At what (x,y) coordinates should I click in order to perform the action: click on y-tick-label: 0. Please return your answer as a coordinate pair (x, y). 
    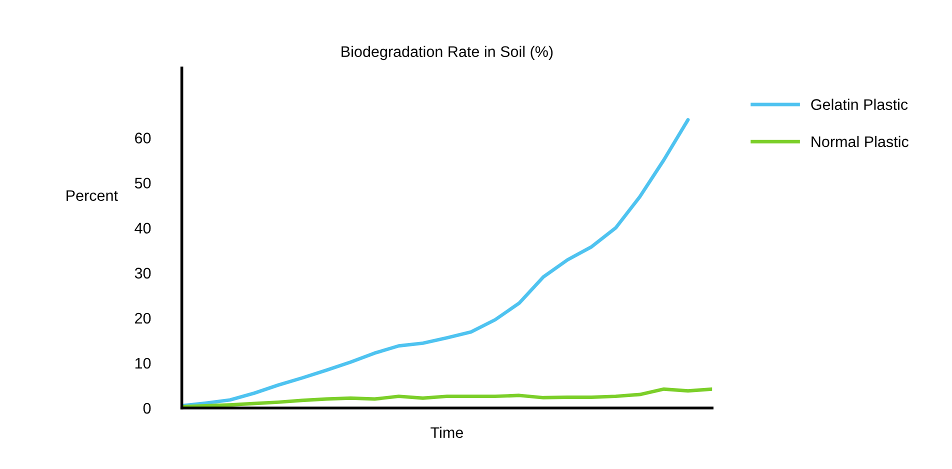
    Looking at the image, I should click on (147, 408).